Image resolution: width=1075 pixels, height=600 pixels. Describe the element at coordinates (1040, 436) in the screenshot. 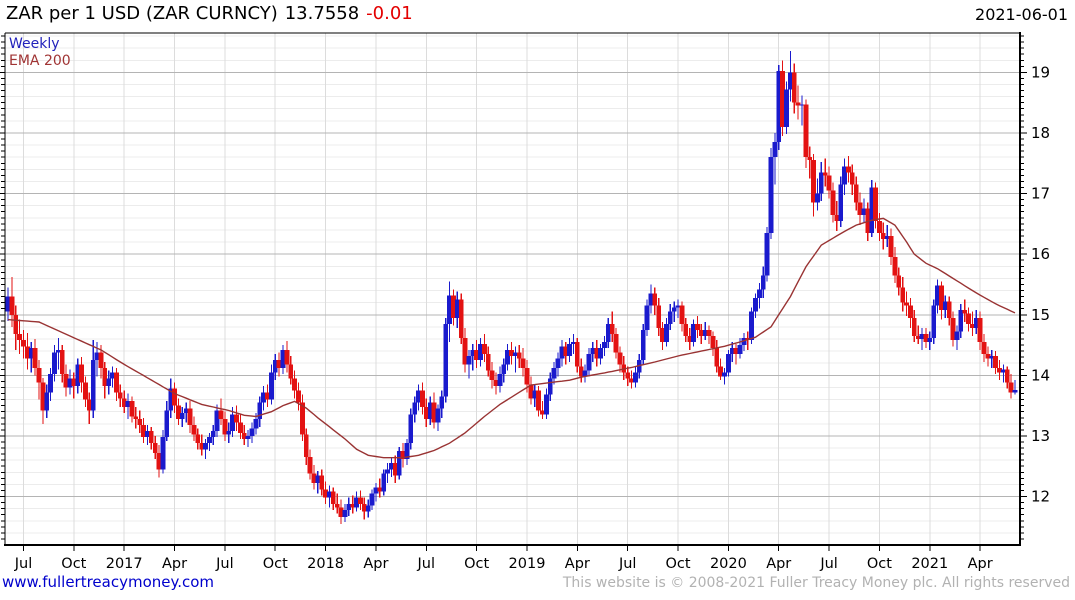

I see `y-axis-label: 13` at that location.